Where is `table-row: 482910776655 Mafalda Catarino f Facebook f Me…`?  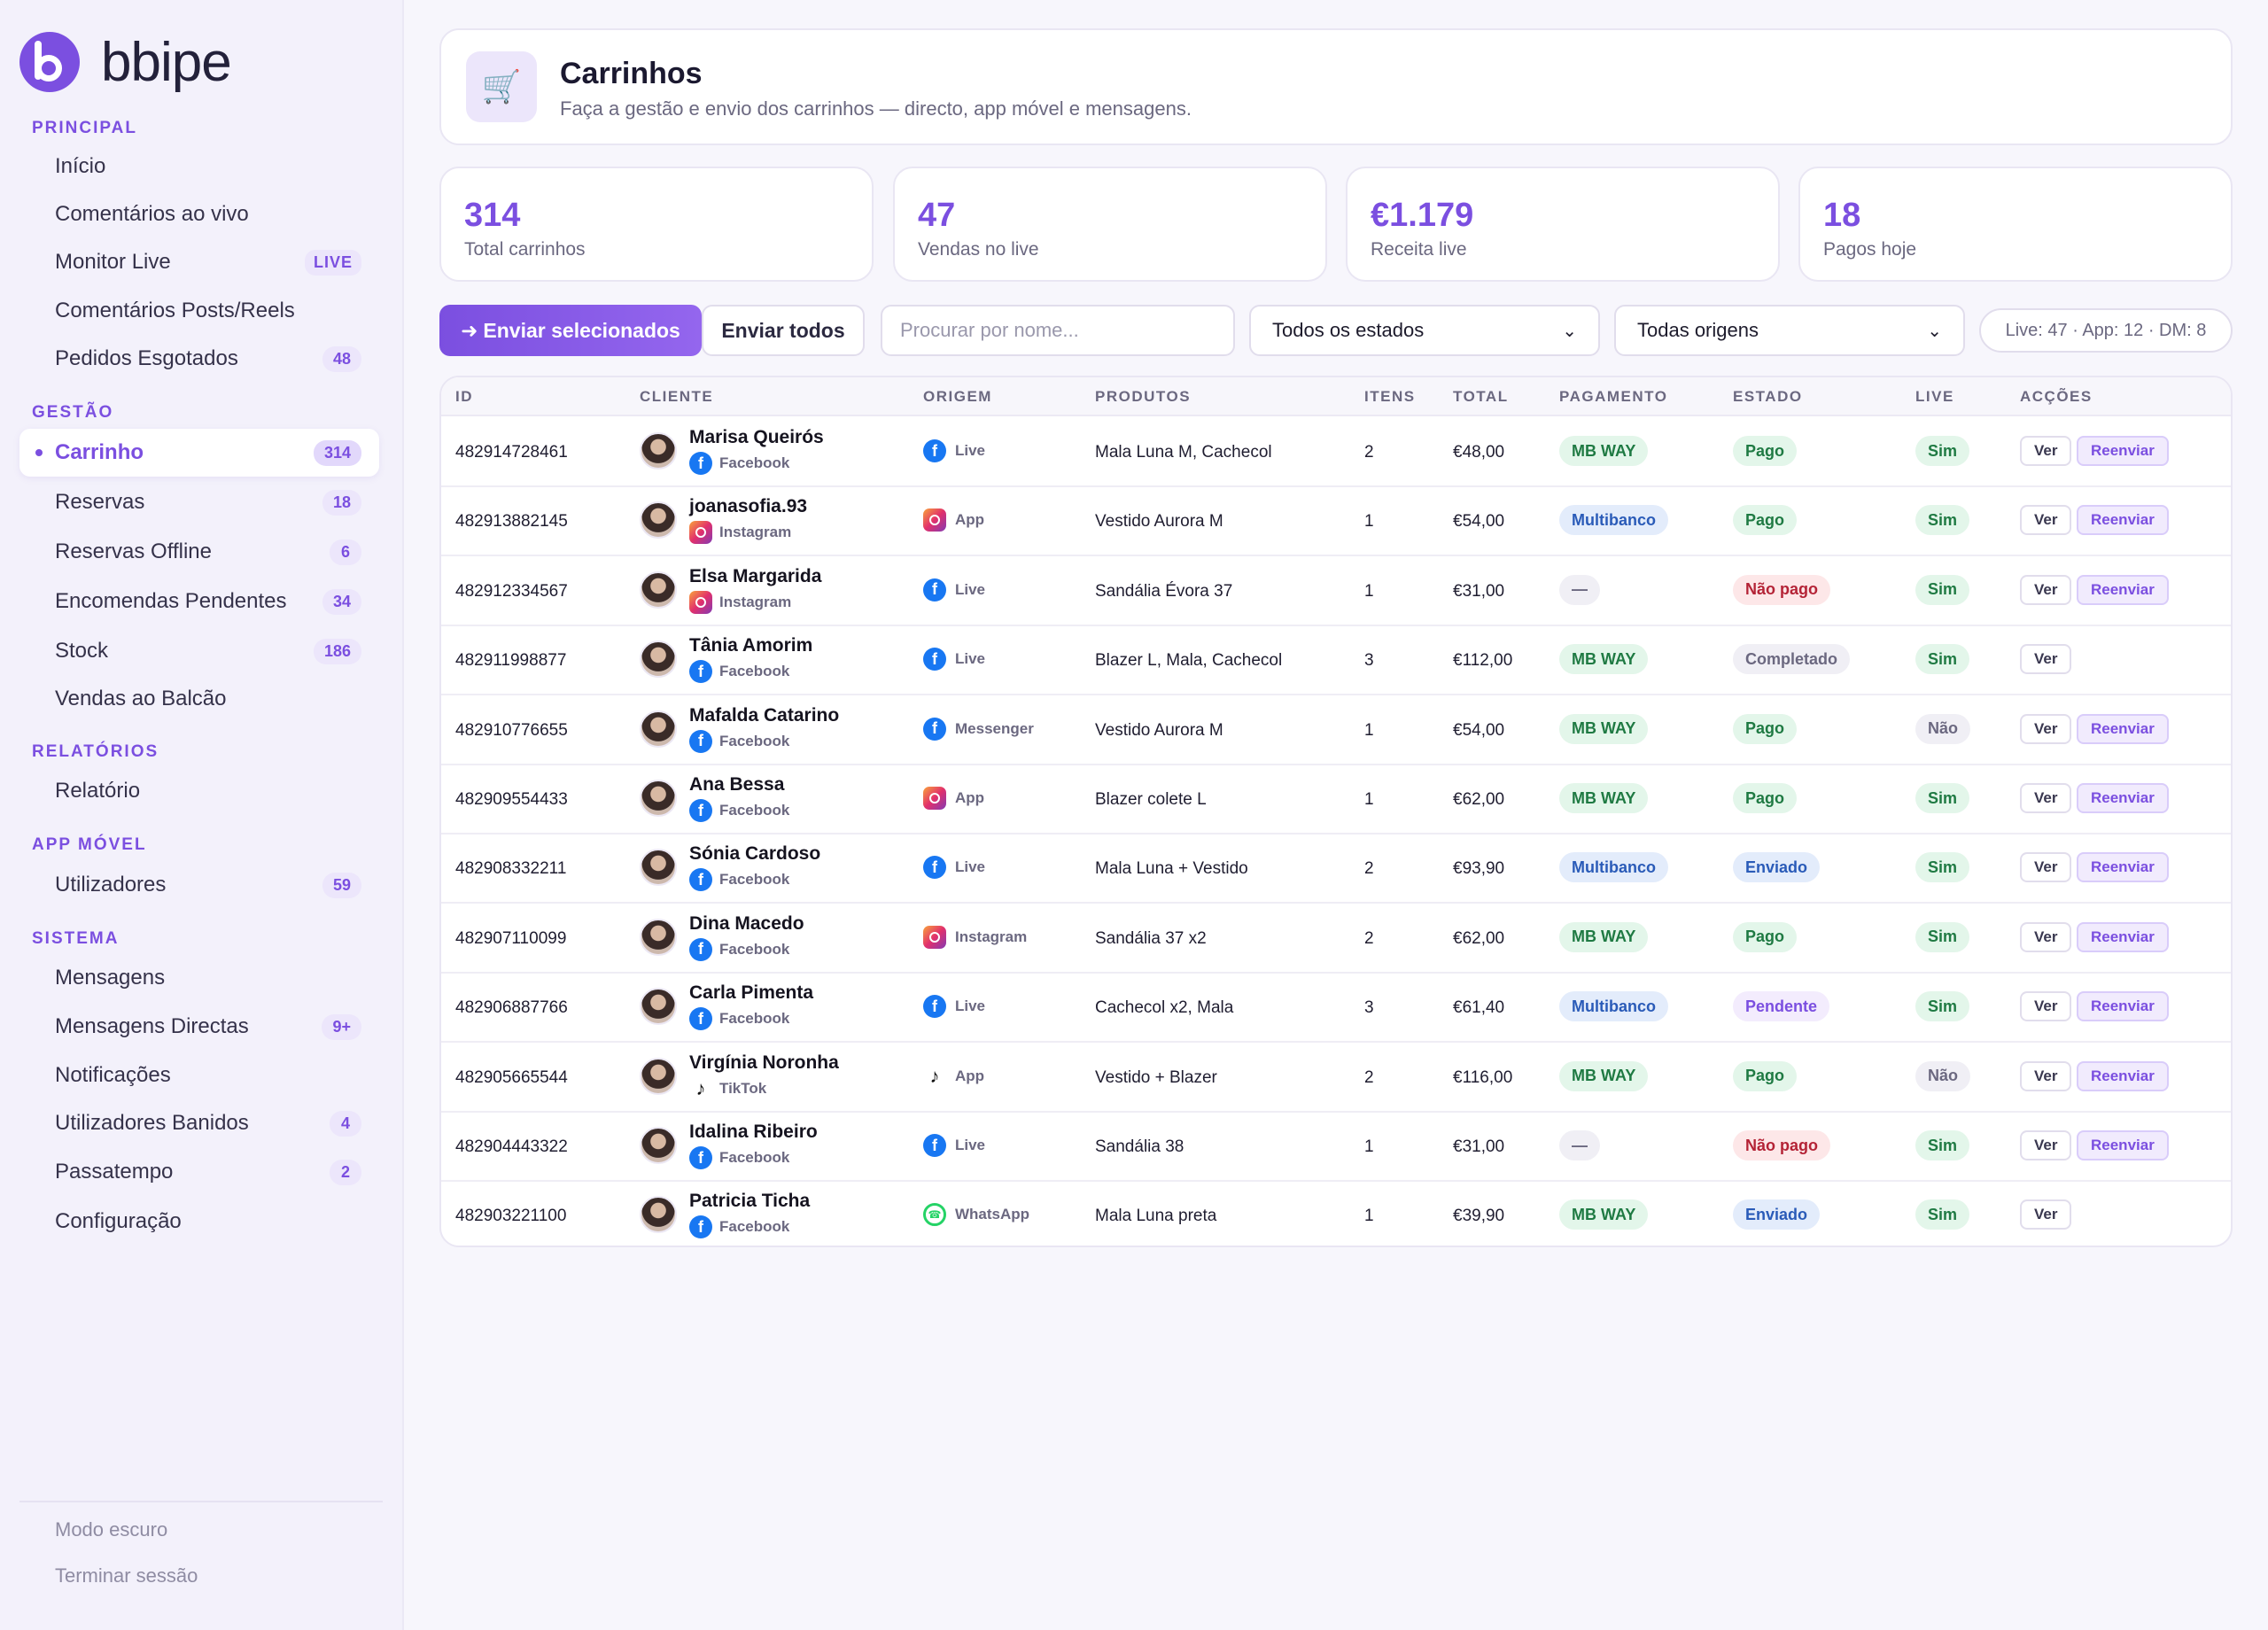
table-row: 482910776655 Mafalda Catarino f Facebook f Me… is located at coordinates (1336, 730).